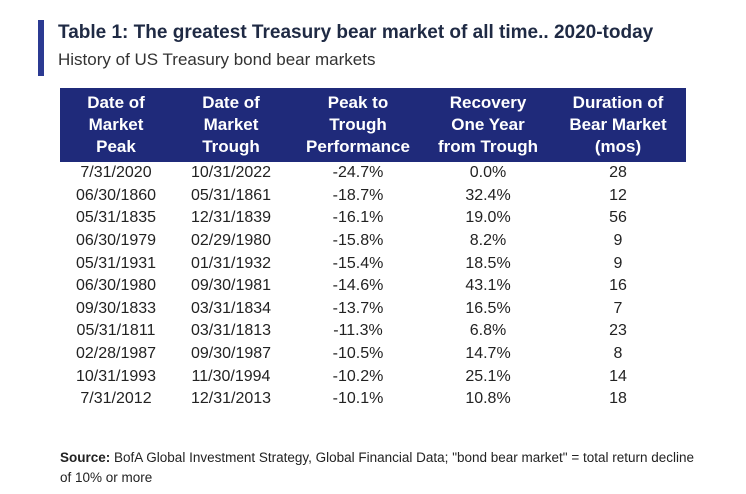 The width and height of the screenshot is (746, 494). I want to click on cell-recovery: 32.4%, so click(488, 195).